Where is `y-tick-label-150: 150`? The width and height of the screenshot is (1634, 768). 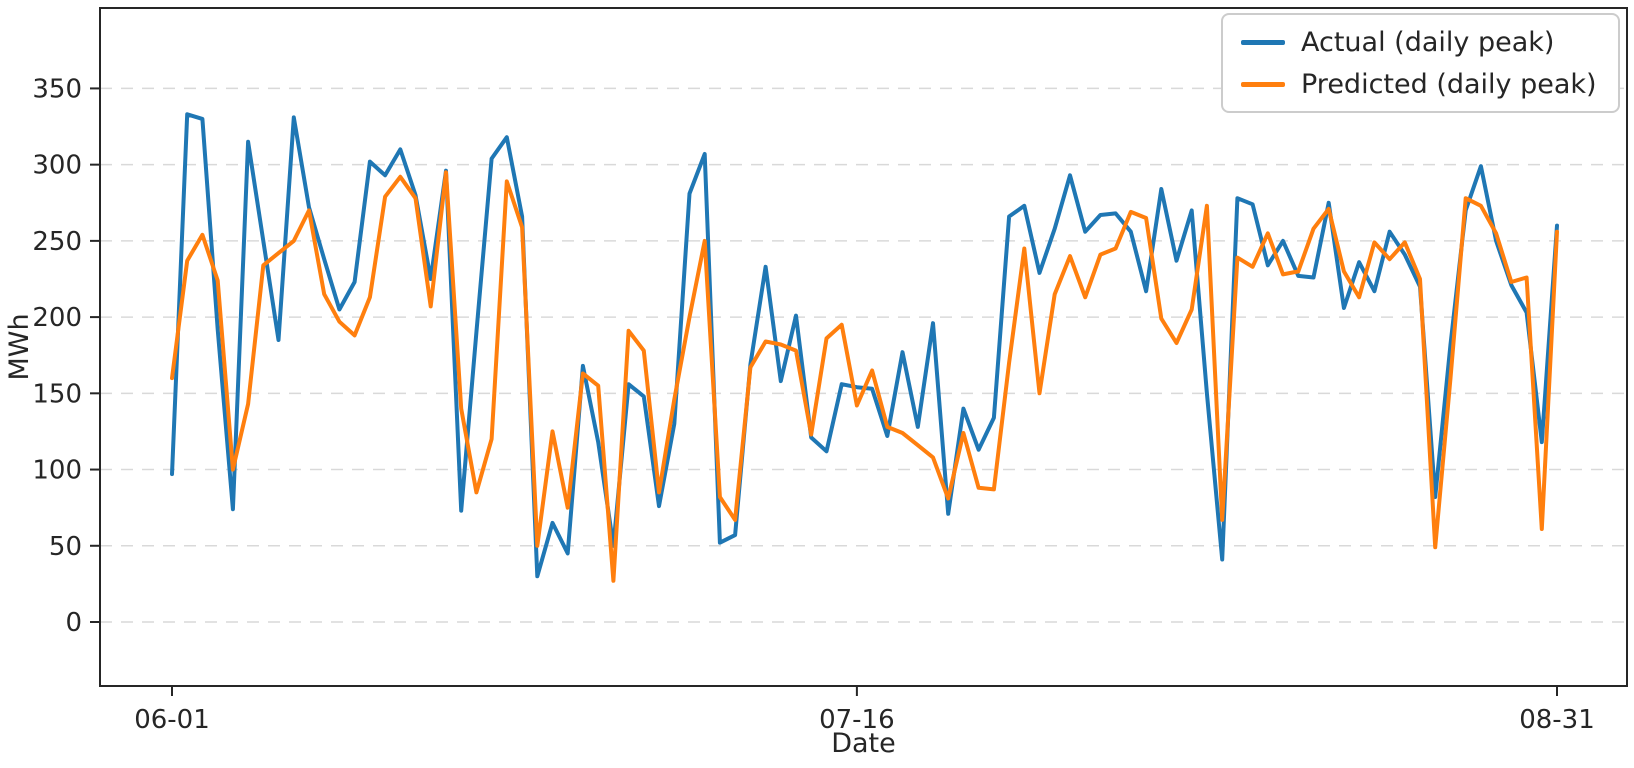 y-tick-label-150: 150 is located at coordinates (57, 394).